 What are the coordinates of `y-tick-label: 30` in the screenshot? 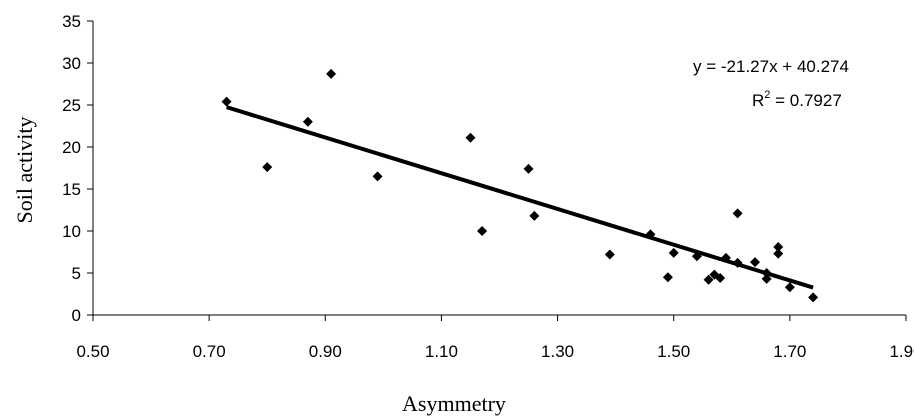 It's located at (71, 63).